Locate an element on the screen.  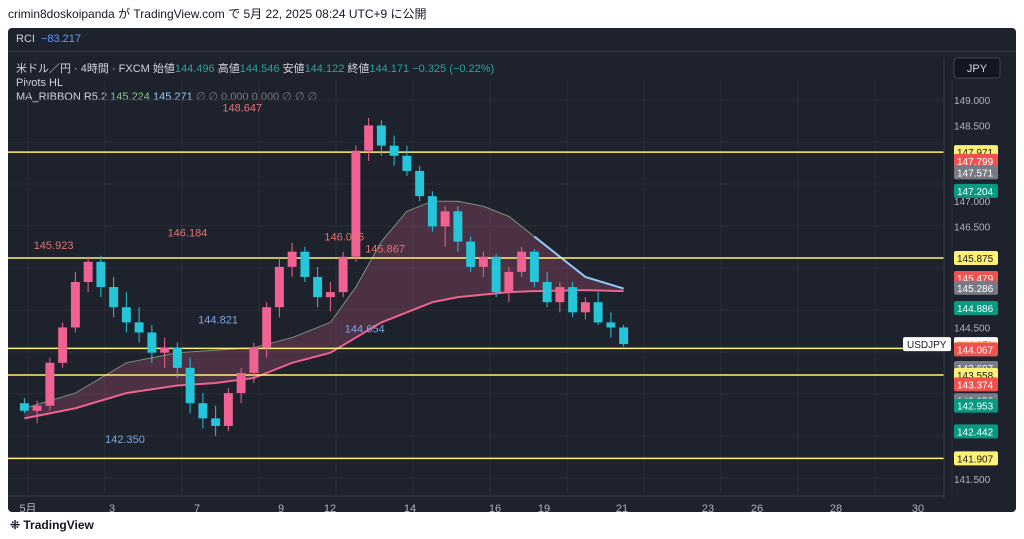
y-tick-label: 148.500 is located at coordinates (972, 126).